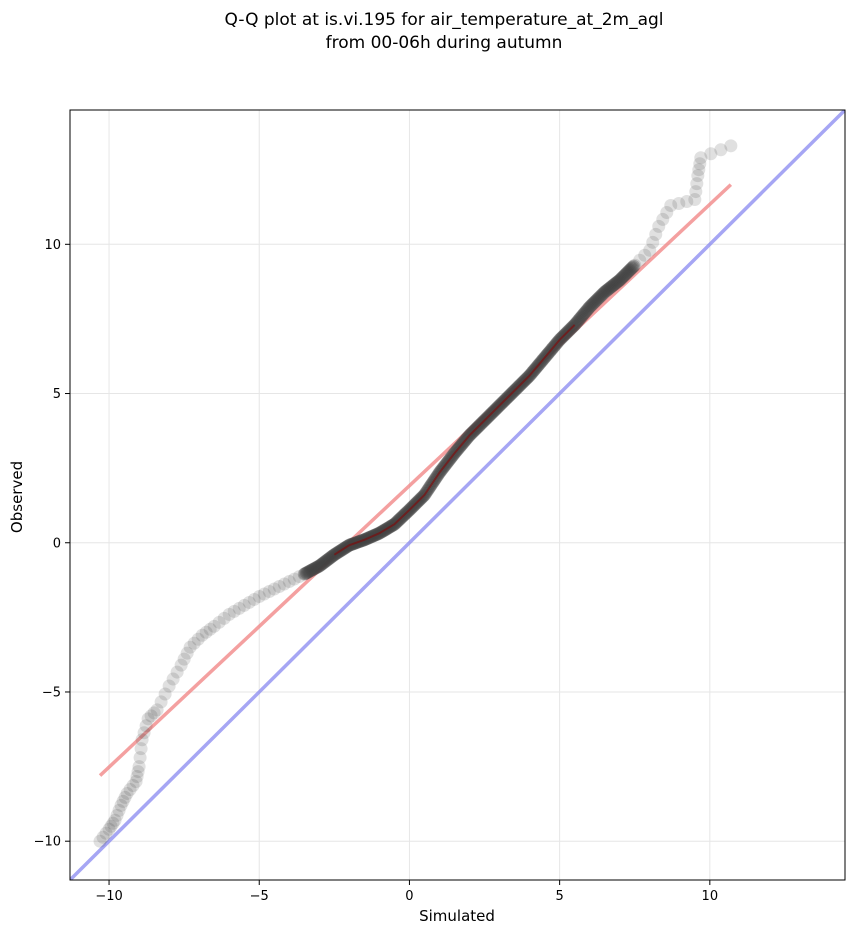 Image resolution: width=854 pixels, height=934 pixels. Describe the element at coordinates (57, 543) in the screenshot. I see `y-tick-label: 0` at that location.